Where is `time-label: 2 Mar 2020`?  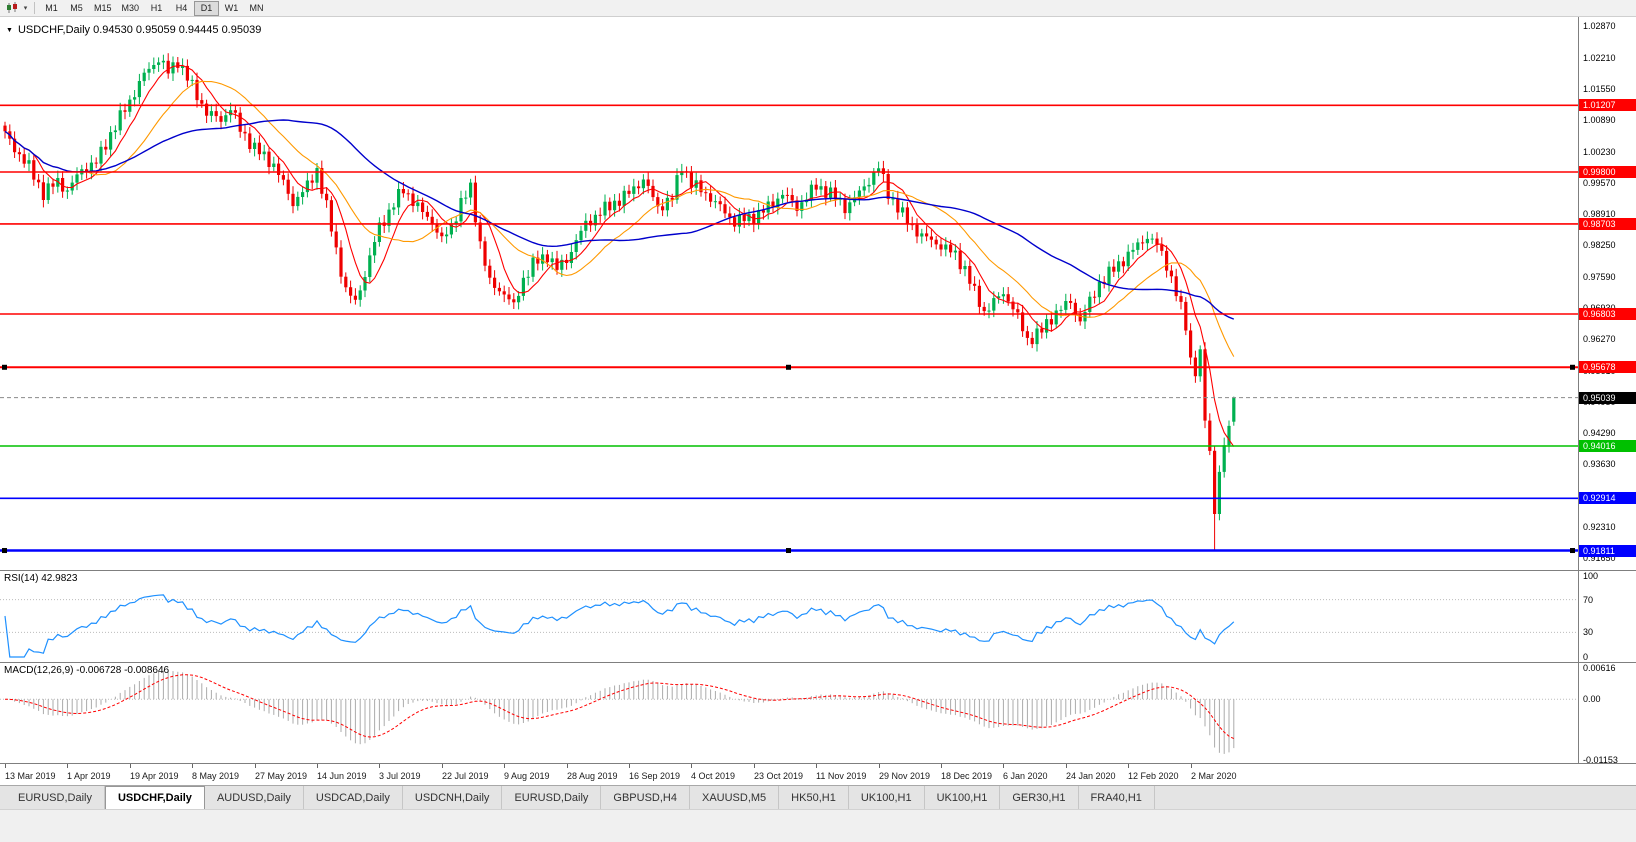
time-label: 2 Mar 2020 is located at coordinates (1214, 776).